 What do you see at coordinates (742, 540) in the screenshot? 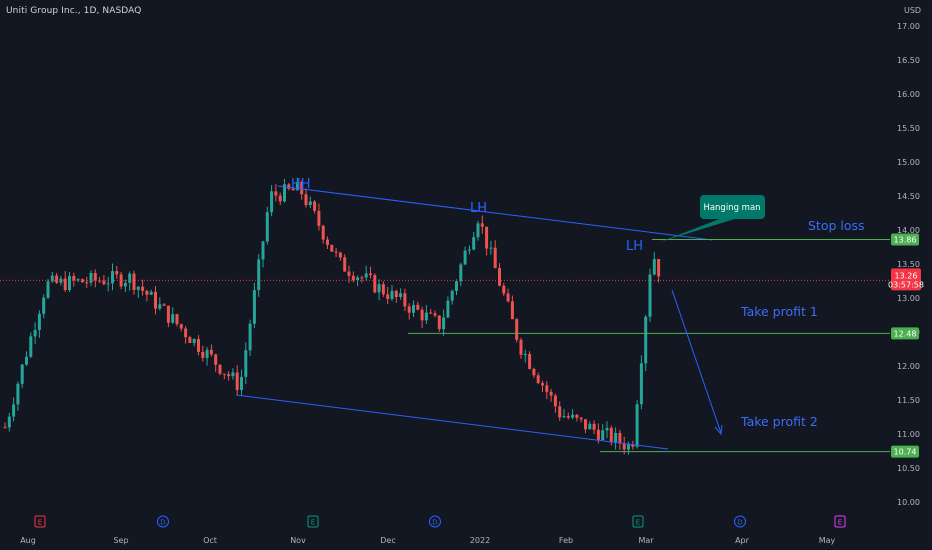
I see `time-tick: Apr` at bounding box center [742, 540].